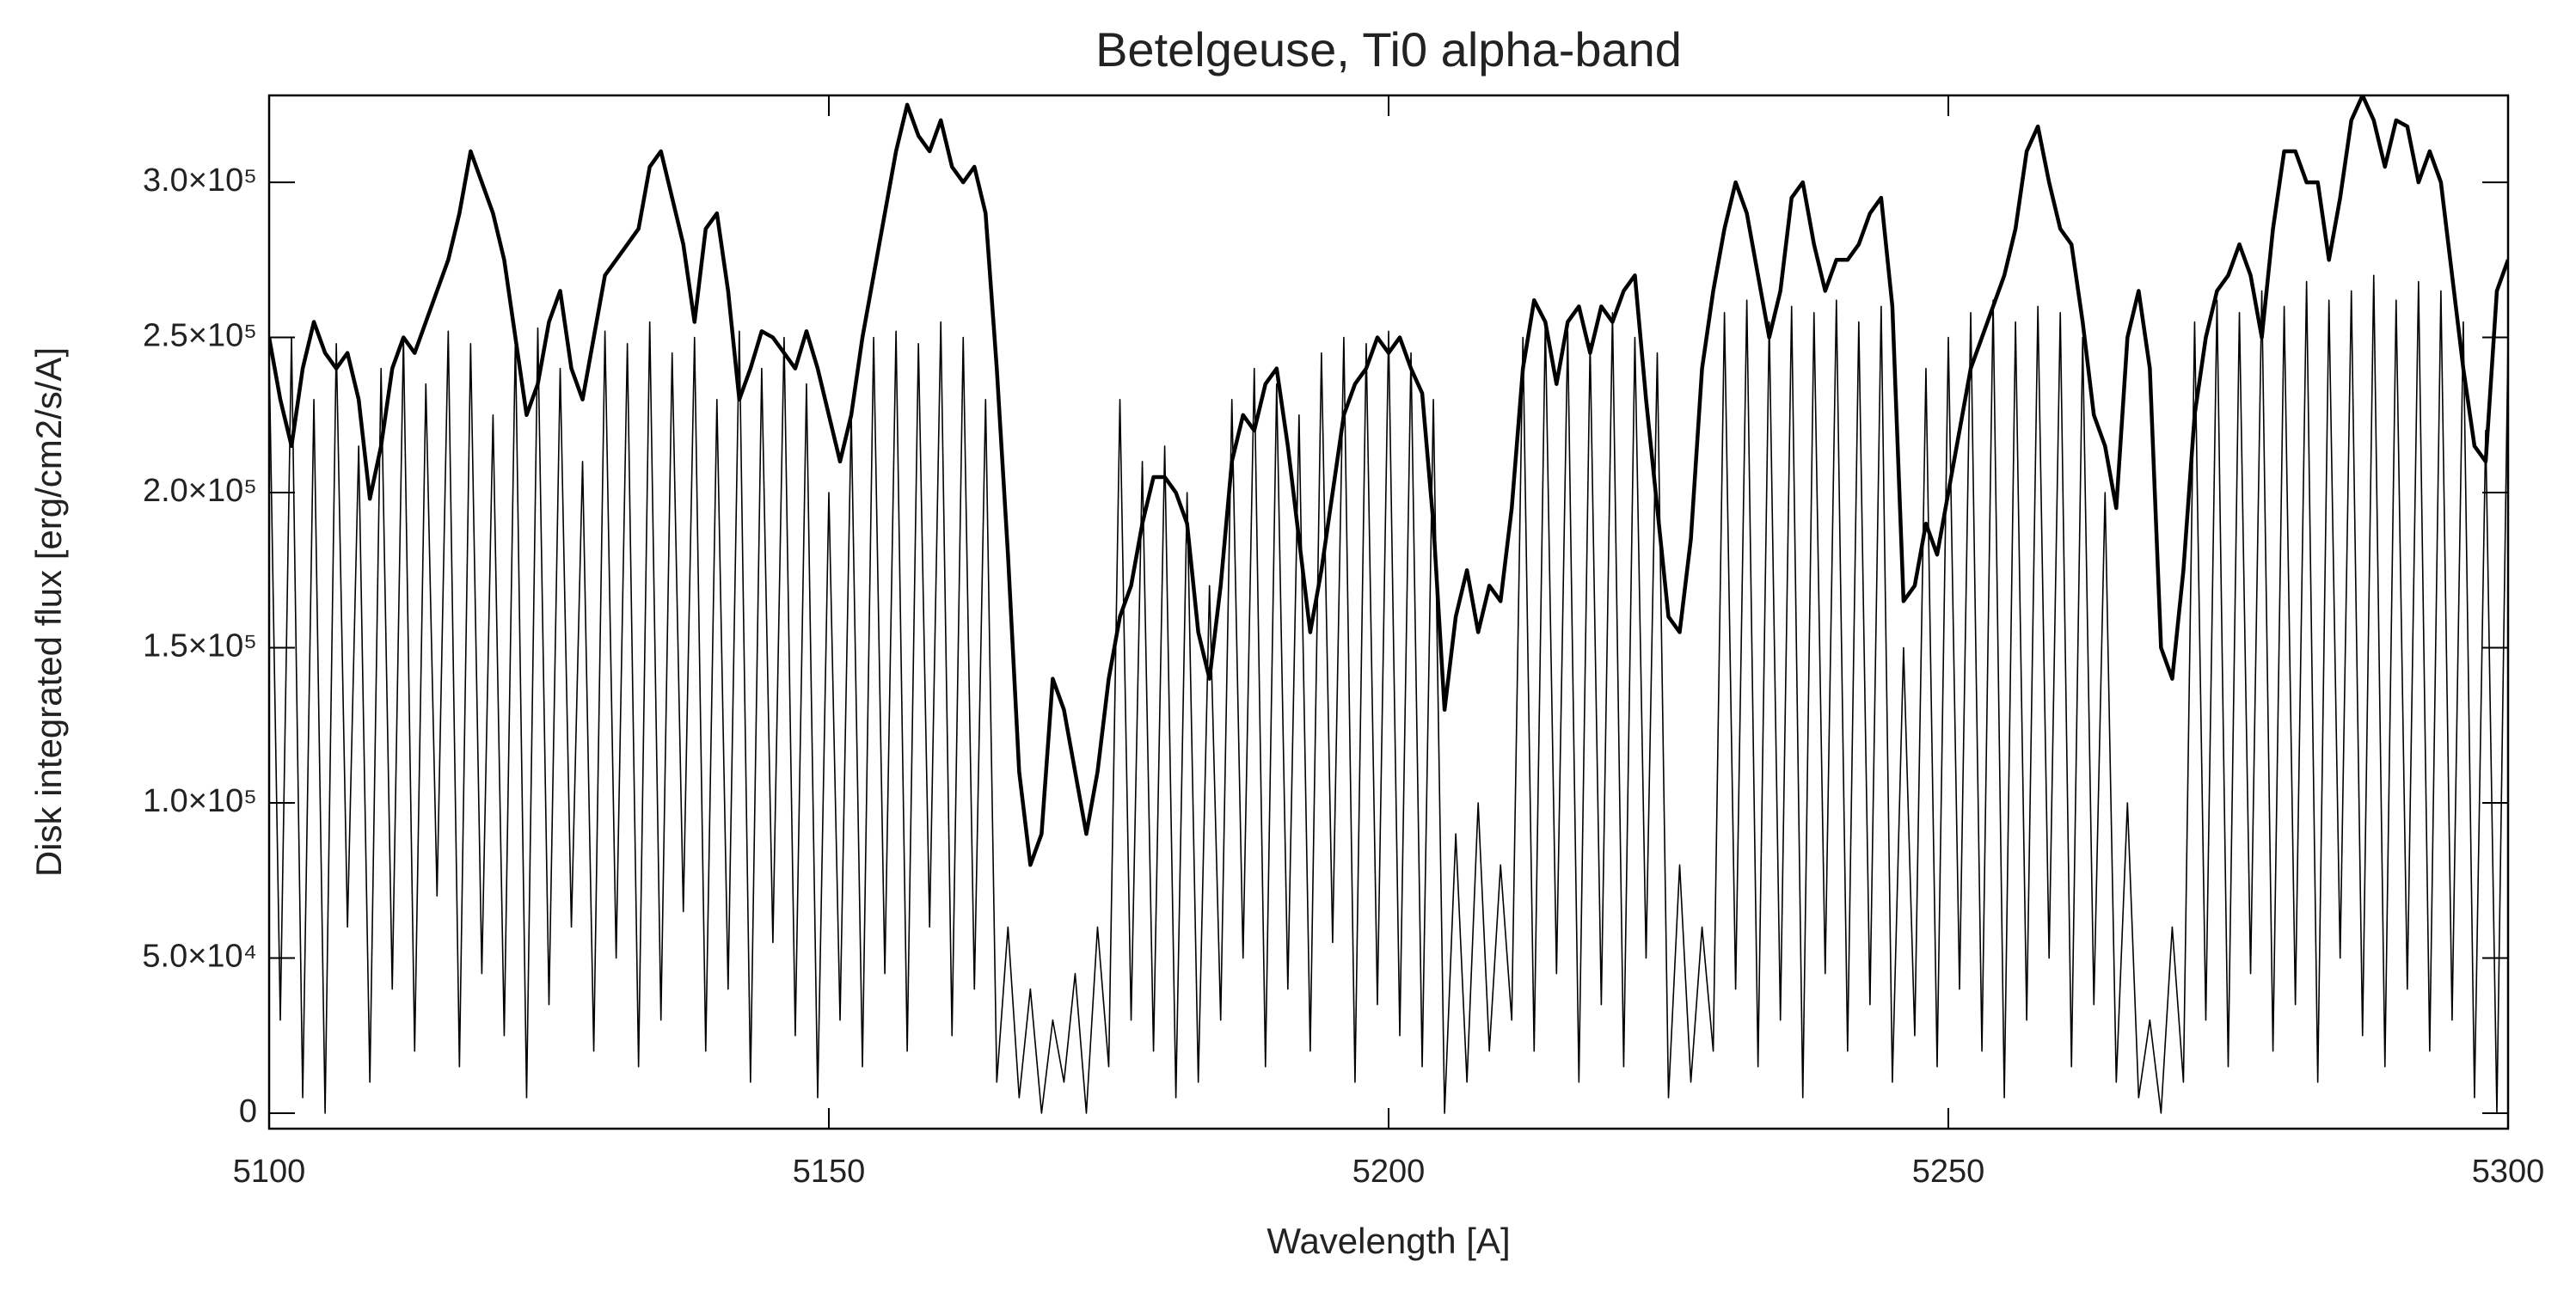  I want to click on chart-title: Betelgeuse, Ti0 alpha-band, so click(1388, 49).